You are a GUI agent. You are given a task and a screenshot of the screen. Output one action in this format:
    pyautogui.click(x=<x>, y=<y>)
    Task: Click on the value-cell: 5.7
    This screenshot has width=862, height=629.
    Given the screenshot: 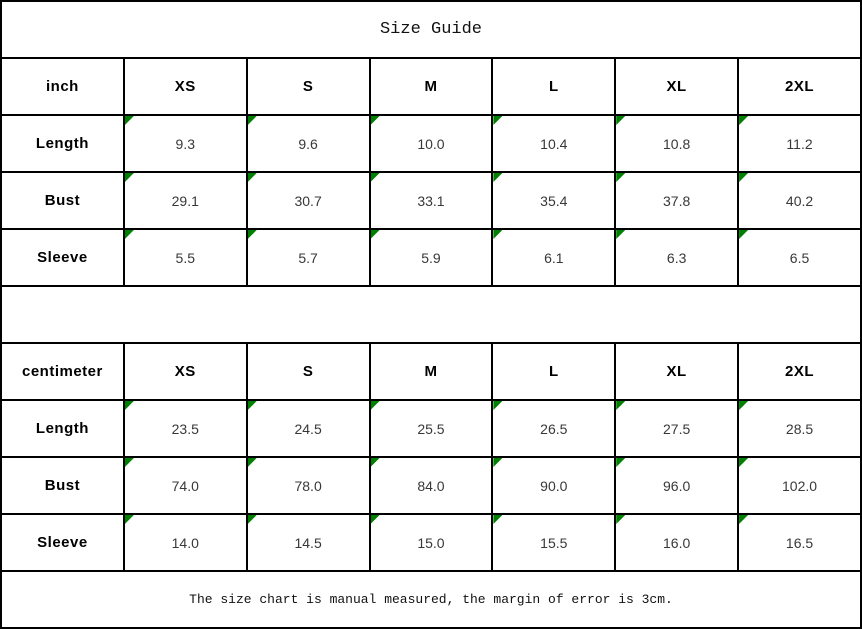 What is the action you would take?
    pyautogui.click(x=308, y=257)
    